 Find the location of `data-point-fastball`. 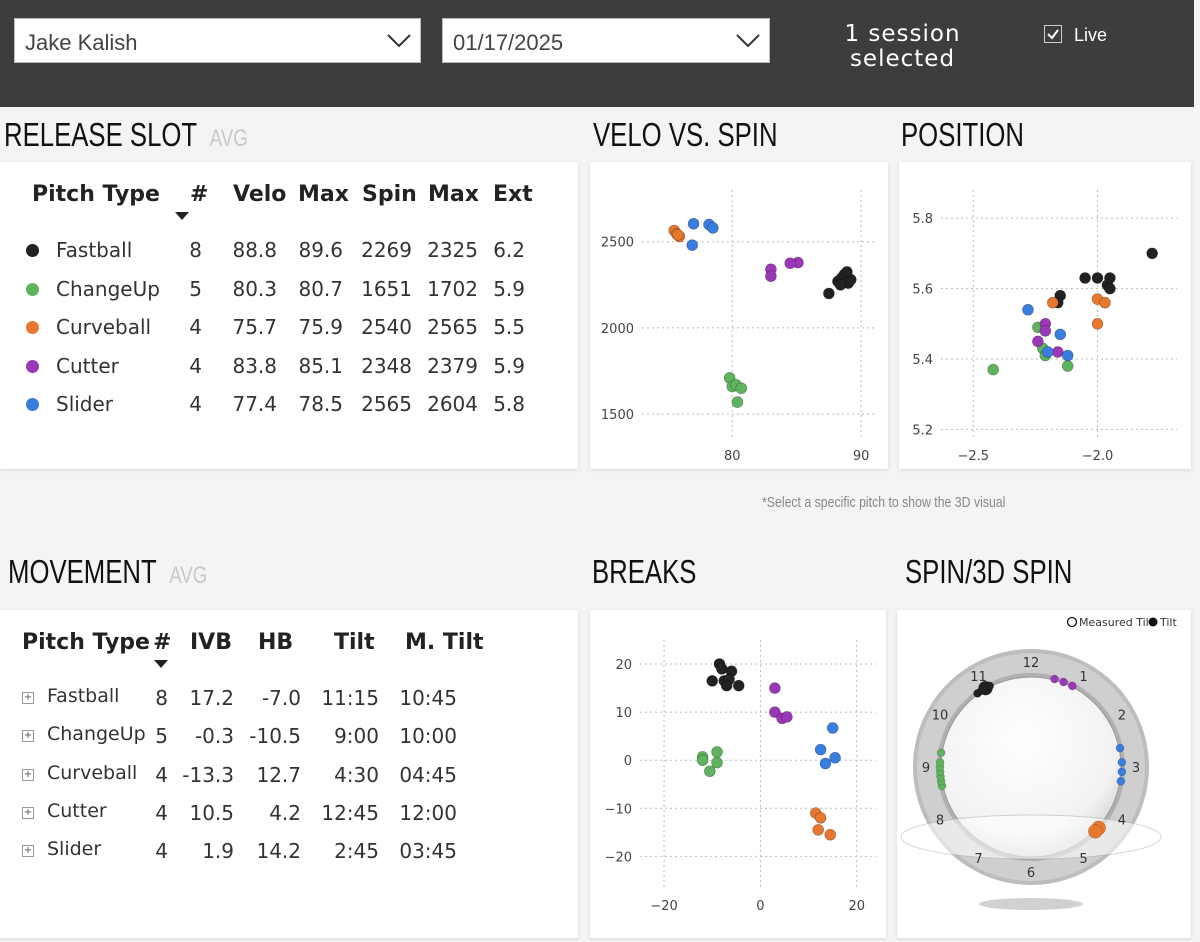

data-point-fastball is located at coordinates (738, 685).